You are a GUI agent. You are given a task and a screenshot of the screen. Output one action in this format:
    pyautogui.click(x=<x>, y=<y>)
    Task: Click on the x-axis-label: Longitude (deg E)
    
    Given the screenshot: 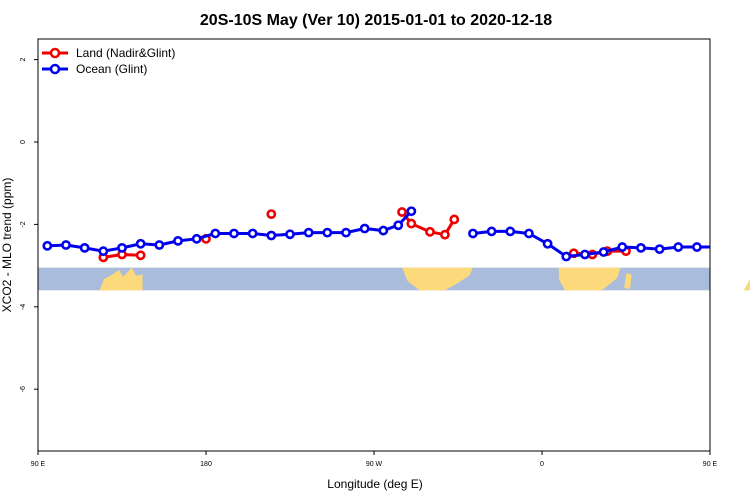 What is the action you would take?
    pyautogui.click(x=374, y=484)
    